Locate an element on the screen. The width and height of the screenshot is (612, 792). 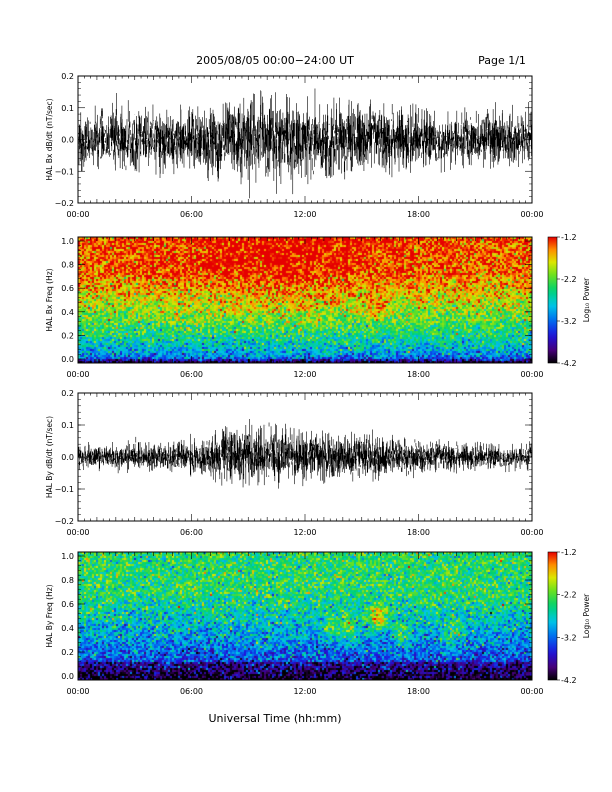
page-indicator: Page 1/1 is located at coordinates (502, 60).